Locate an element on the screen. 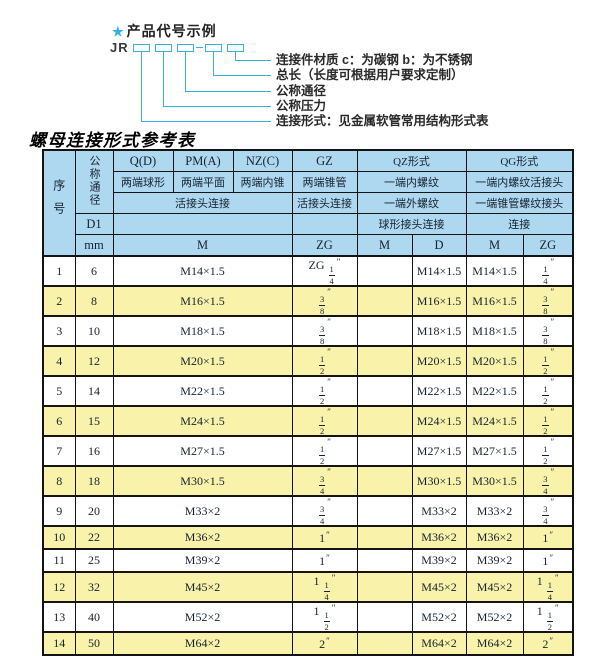 The height and width of the screenshot is (656, 600). cell-qg-m: M14×1.5 is located at coordinates (494, 271).